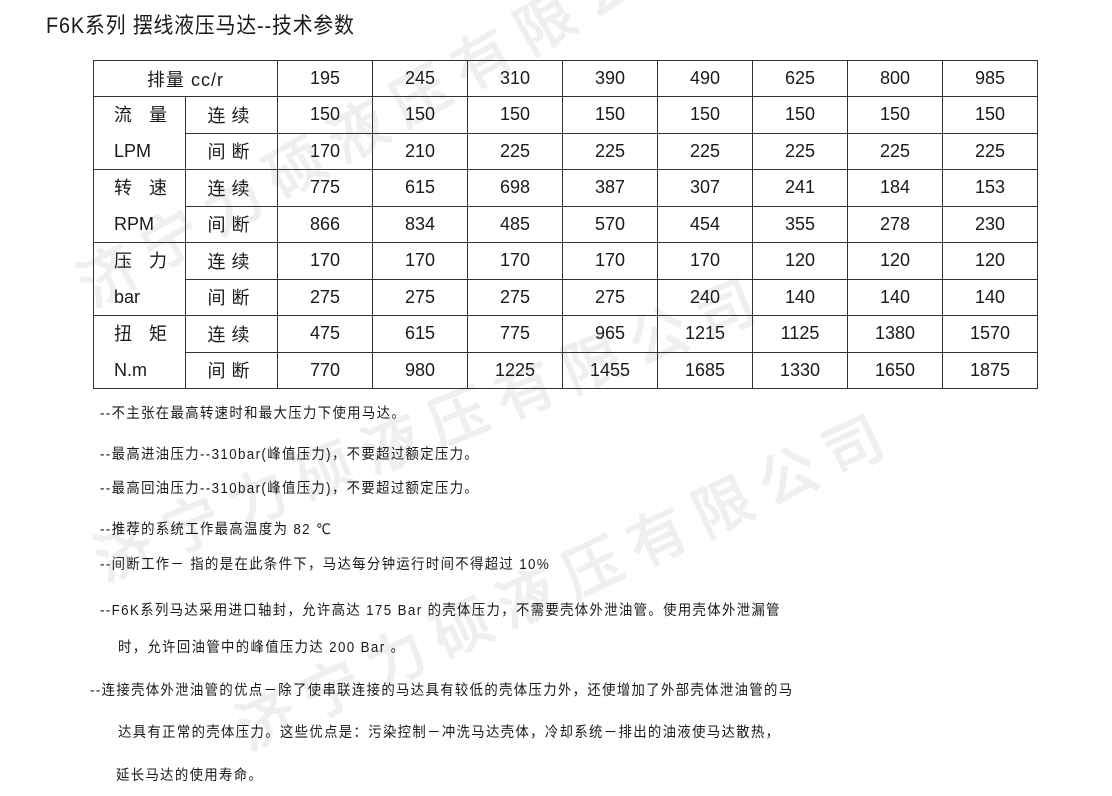  Describe the element at coordinates (895, 78) in the screenshot. I see `displacement-cell: 800` at that location.